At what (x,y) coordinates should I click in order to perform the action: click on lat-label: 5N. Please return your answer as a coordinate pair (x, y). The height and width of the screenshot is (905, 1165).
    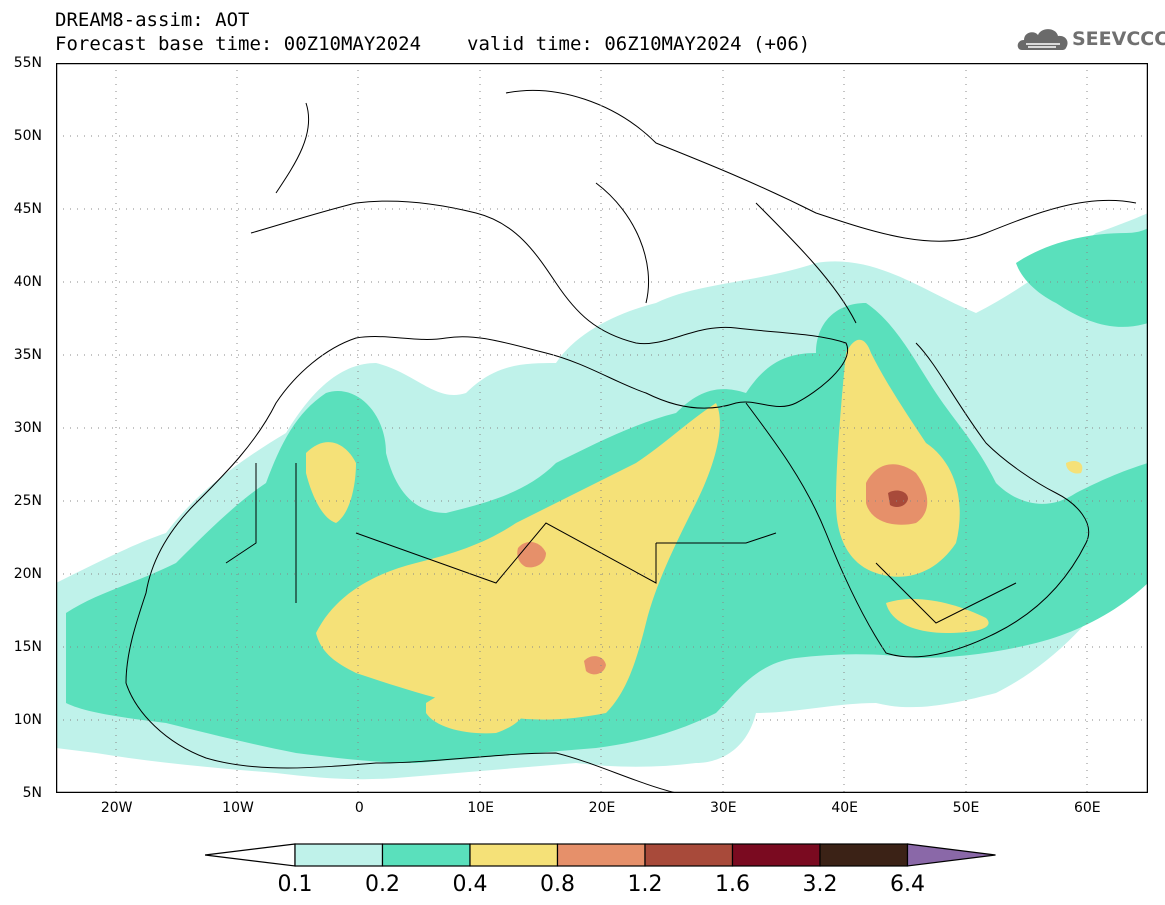
    Looking at the image, I should click on (32, 793).